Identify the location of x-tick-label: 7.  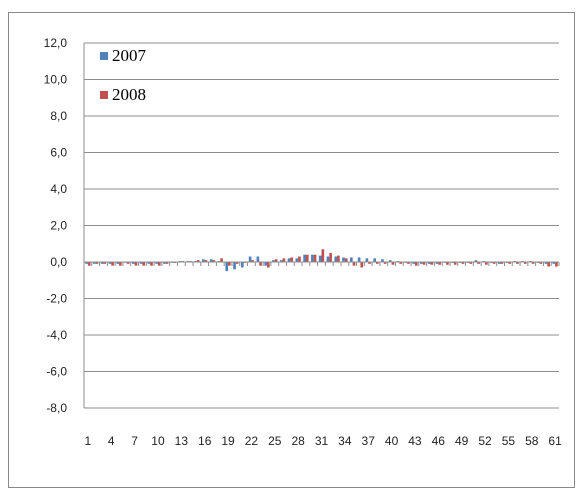
(134, 441).